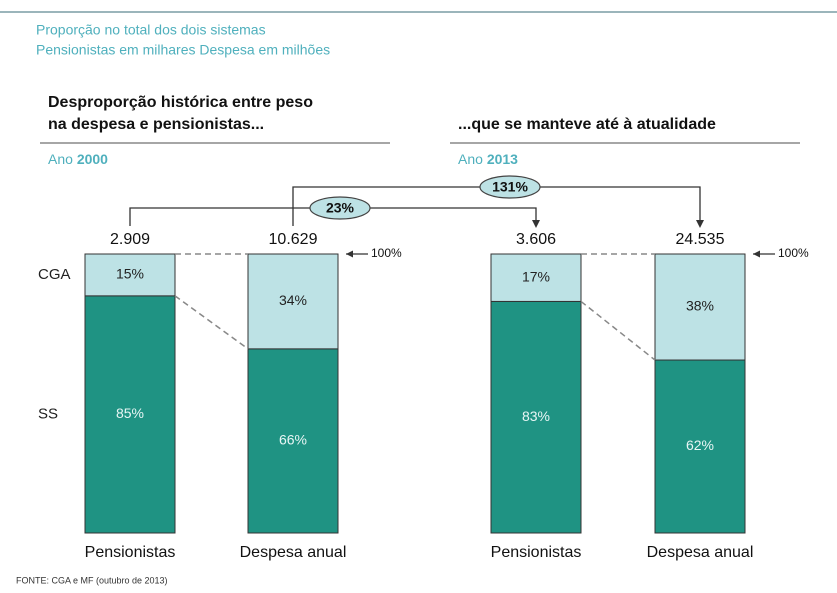 Image resolution: width=837 pixels, height=593 pixels. I want to click on total-label: 24.535, so click(700, 239).